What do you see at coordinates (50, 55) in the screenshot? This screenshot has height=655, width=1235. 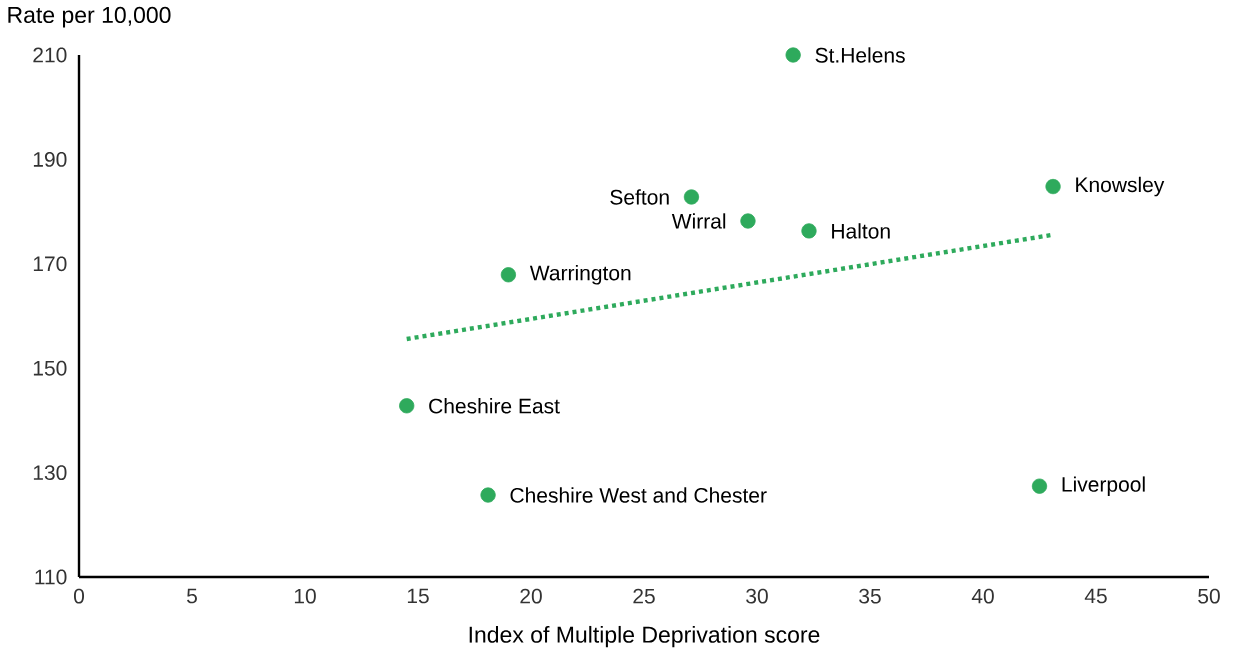 I see `y-tick-label: 210` at bounding box center [50, 55].